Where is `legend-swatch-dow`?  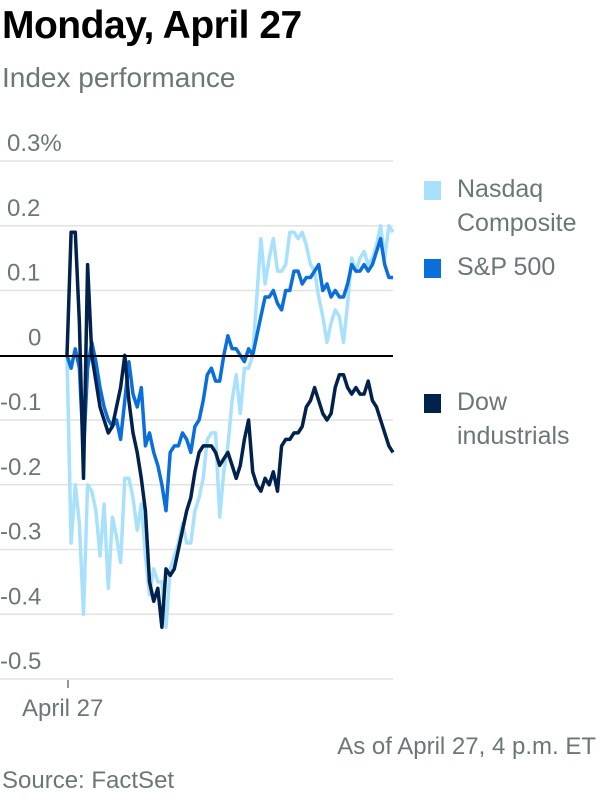
legend-swatch-dow is located at coordinates (432, 403).